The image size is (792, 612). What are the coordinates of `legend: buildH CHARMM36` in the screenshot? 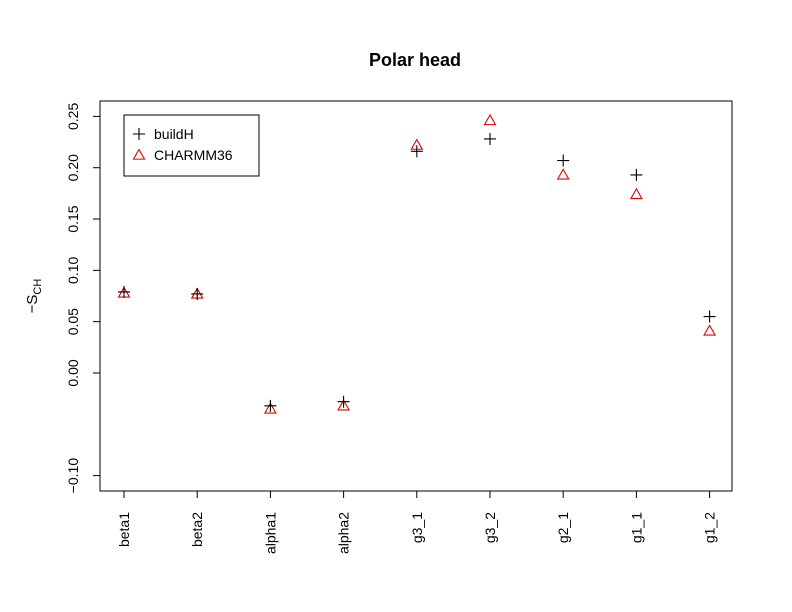 It's located at (191, 145).